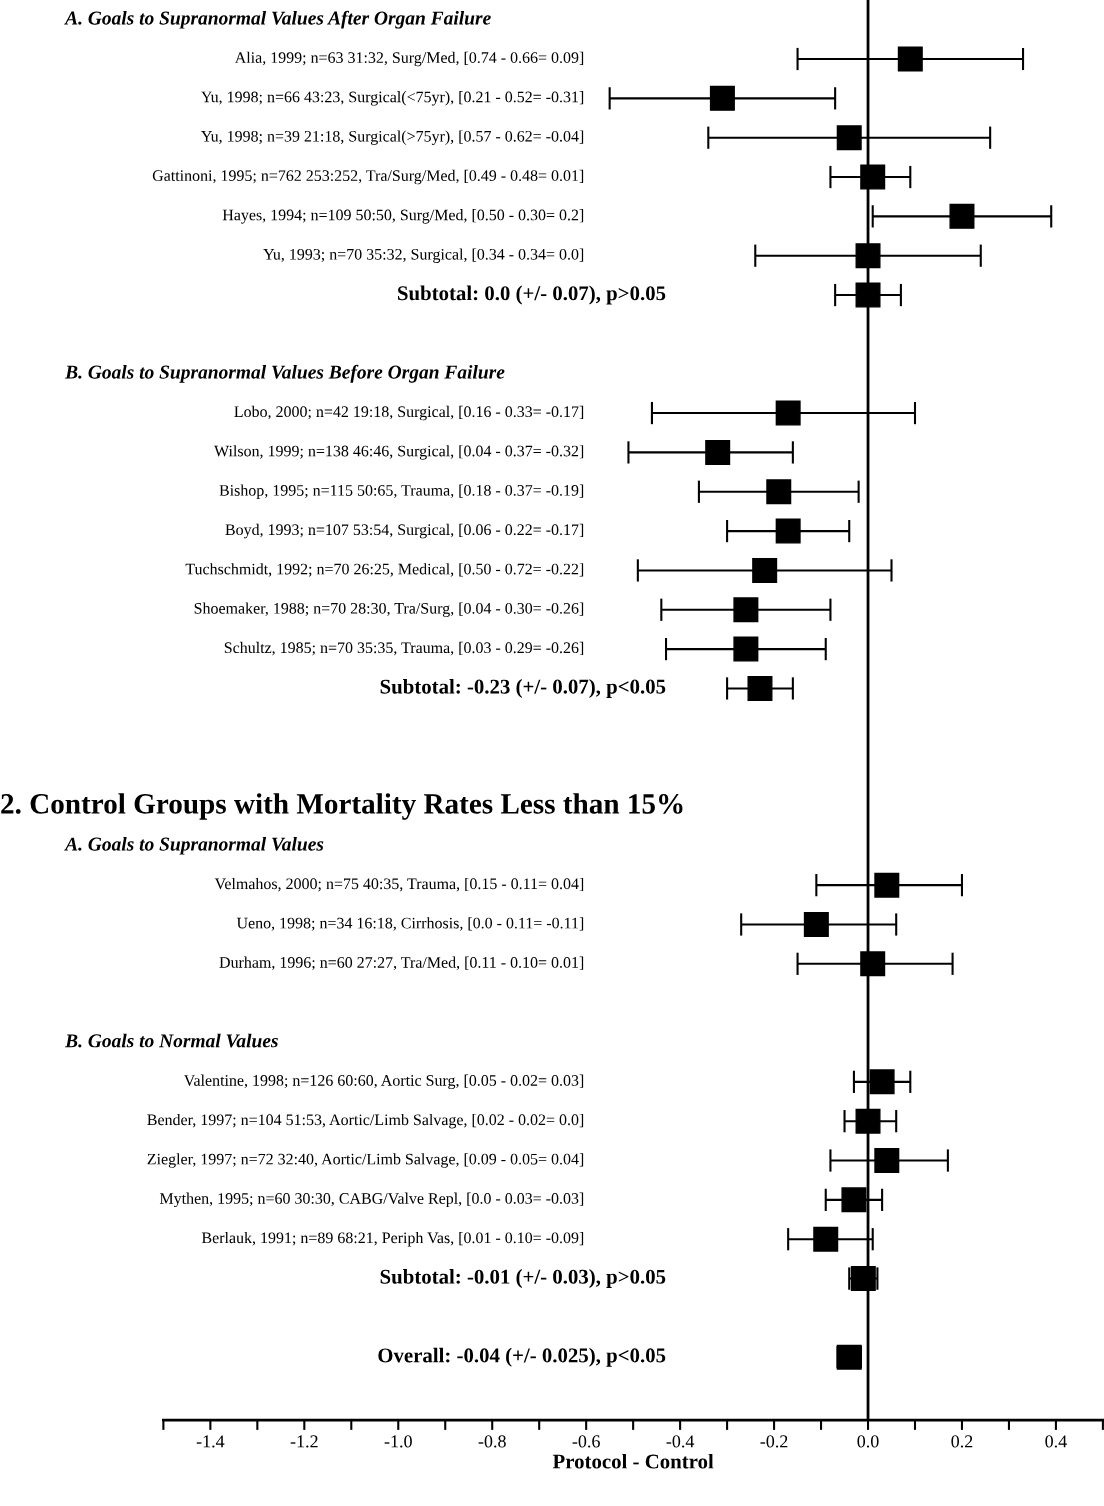  What do you see at coordinates (404, 648) in the screenshot?
I see `y-tick-label: Schultz, 1985; n=70 35:35, Trauma, [0.03 - 0.29= -0.26]` at bounding box center [404, 648].